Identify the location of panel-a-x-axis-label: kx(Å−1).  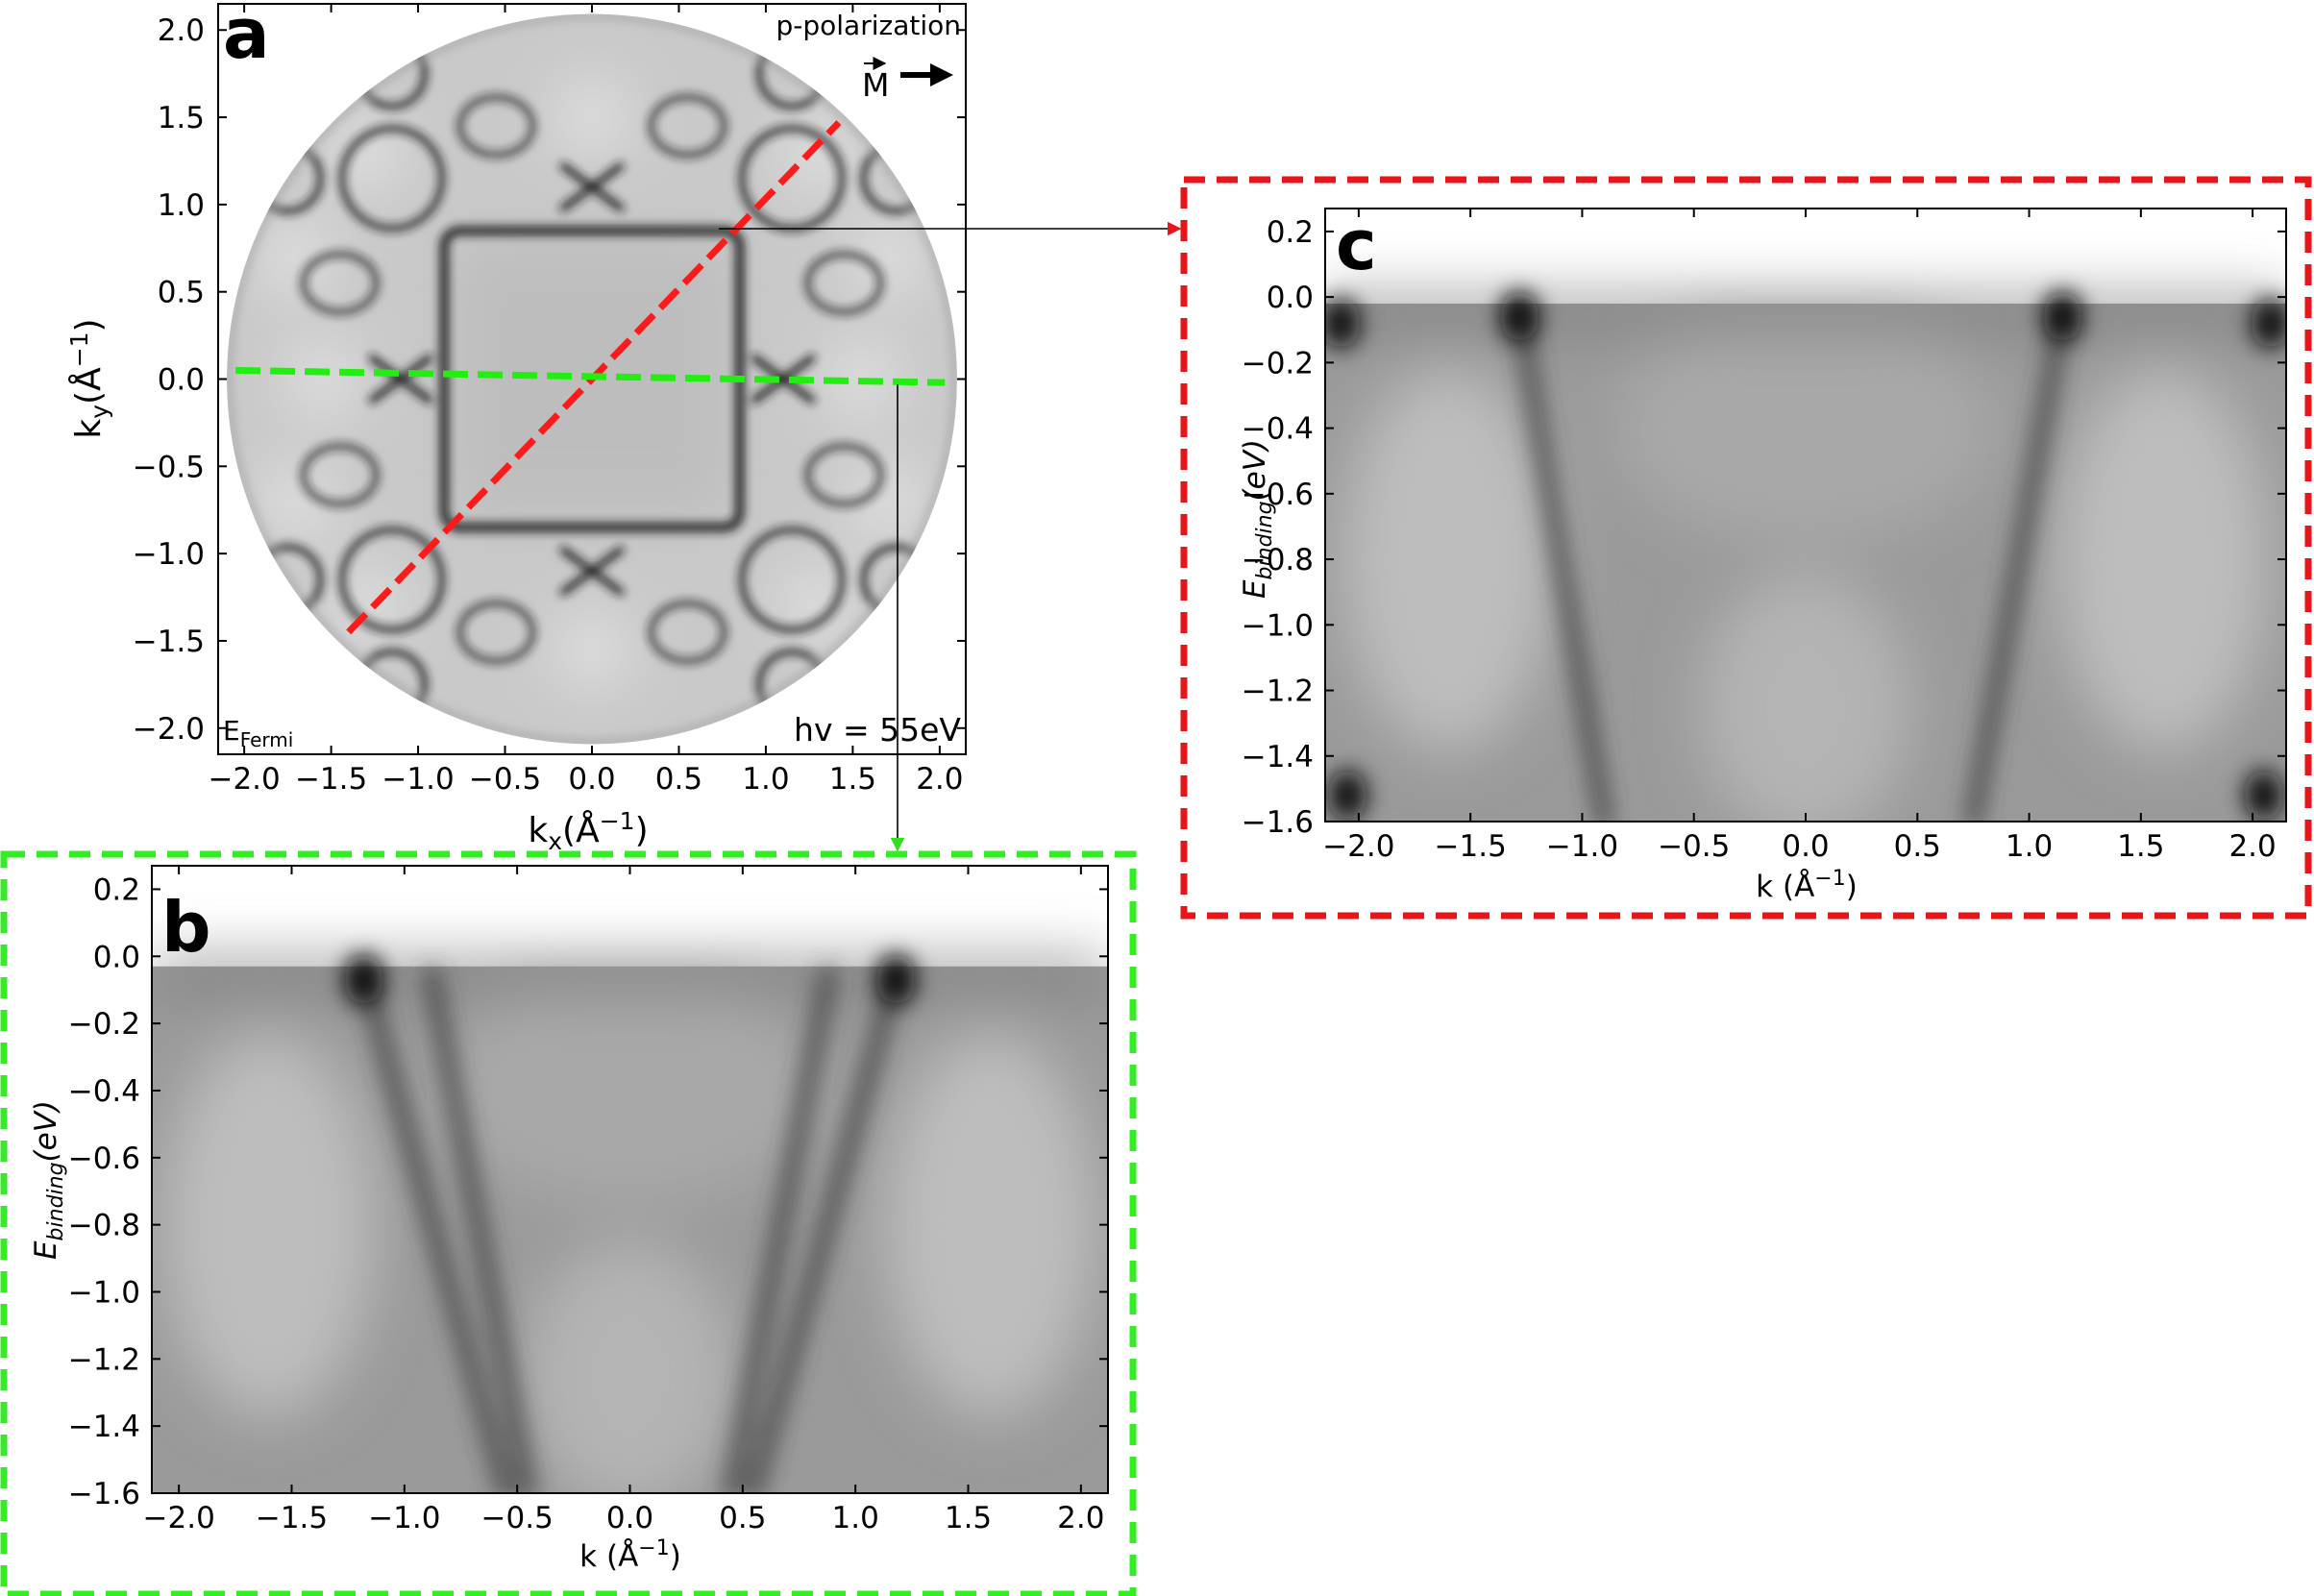
(588, 831).